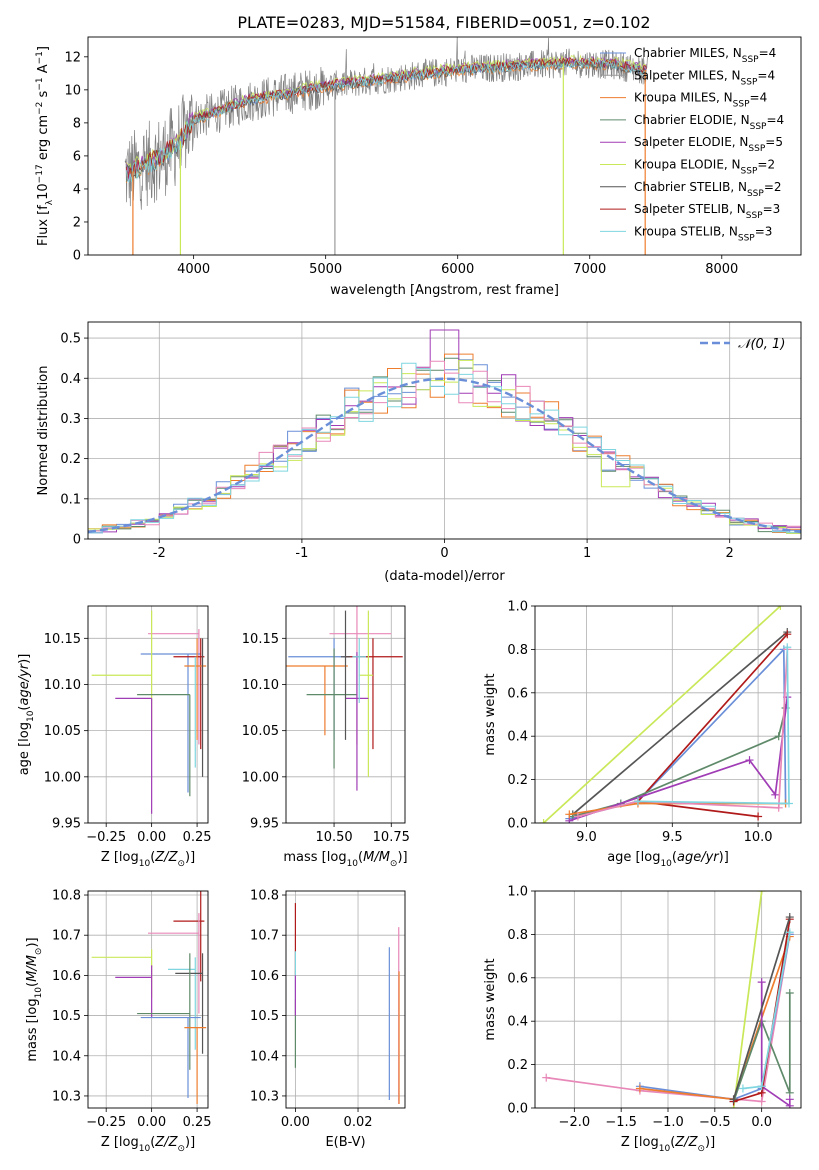  I want to click on x-tick-label: -2, so click(159, 553).